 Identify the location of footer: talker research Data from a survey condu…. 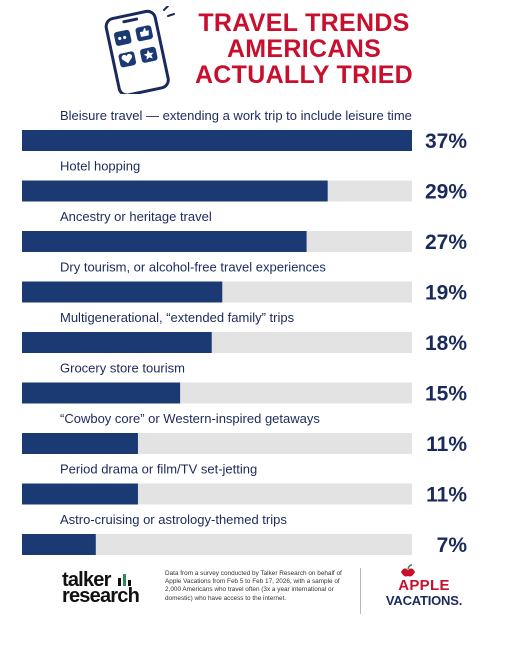
(253, 592).